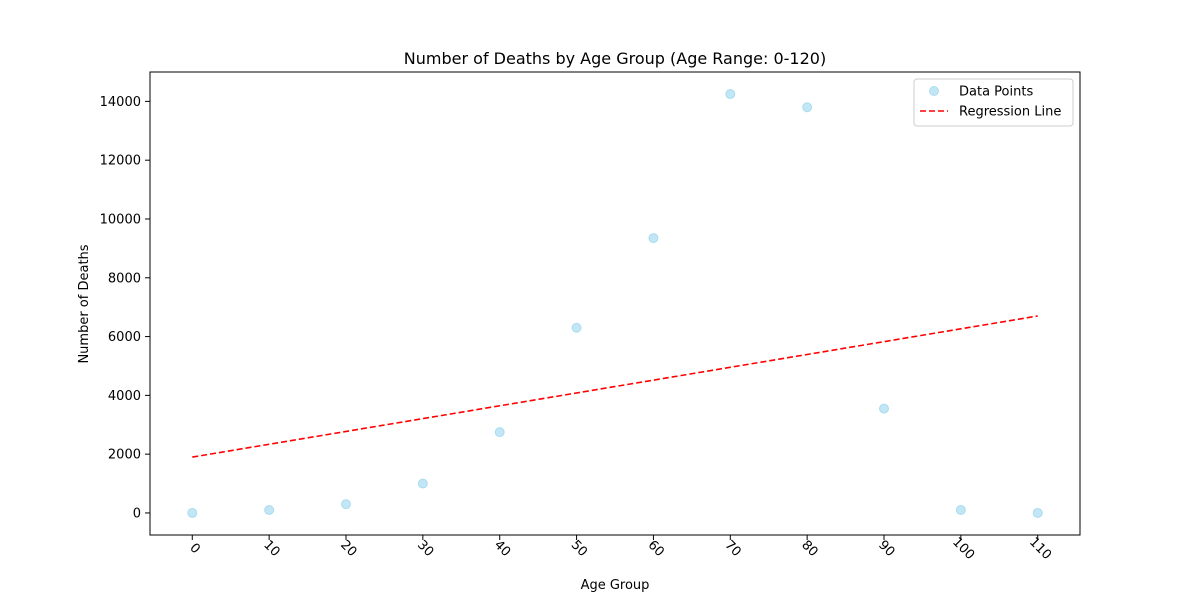  I want to click on y-tick-label: 6000, so click(124, 337).